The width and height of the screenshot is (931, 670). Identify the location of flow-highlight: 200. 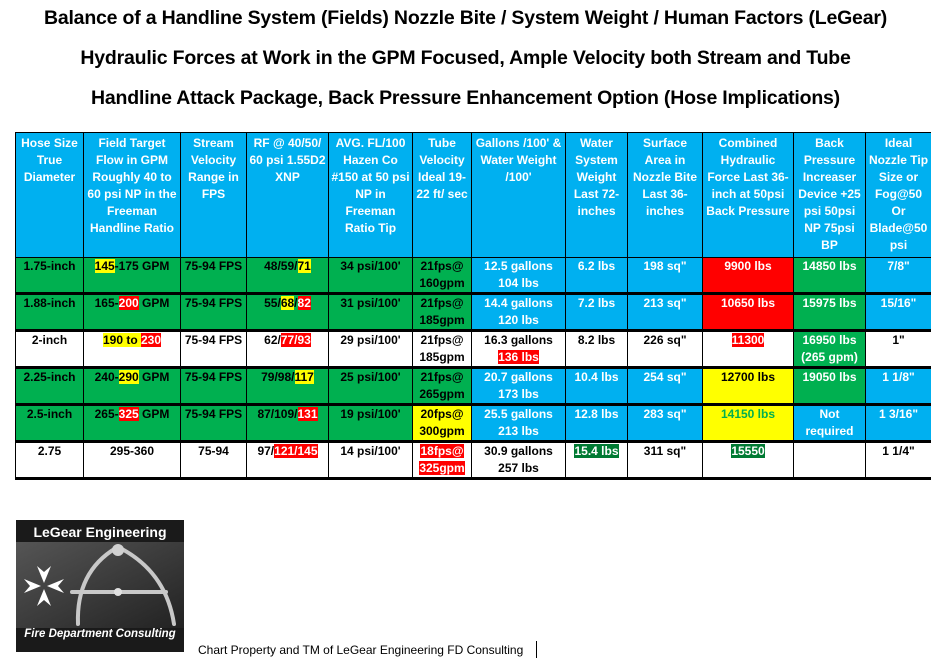
(128, 303).